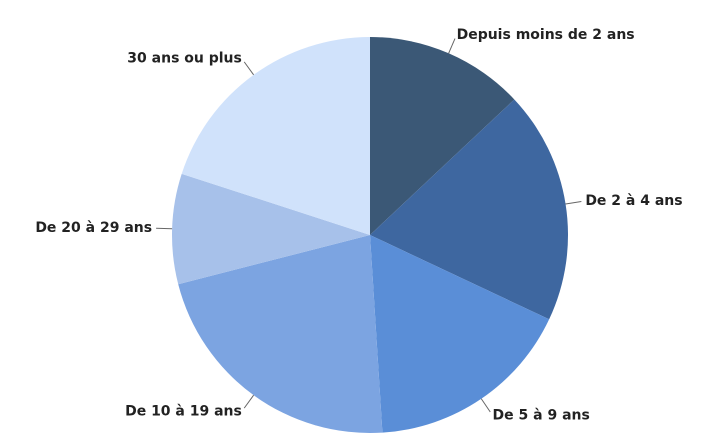 Image resolution: width=707 pixels, height=443 pixels. I want to click on slice-label: Depuis moins de 2 ans, so click(546, 35).